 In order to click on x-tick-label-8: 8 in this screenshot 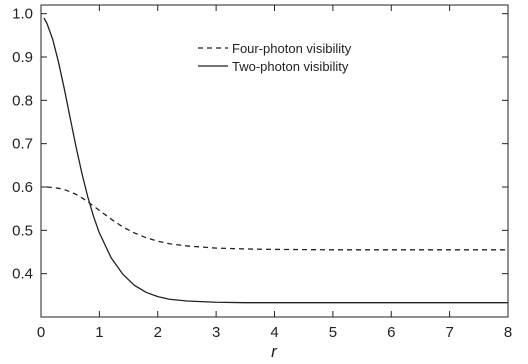, I will do `click(508, 332)`.